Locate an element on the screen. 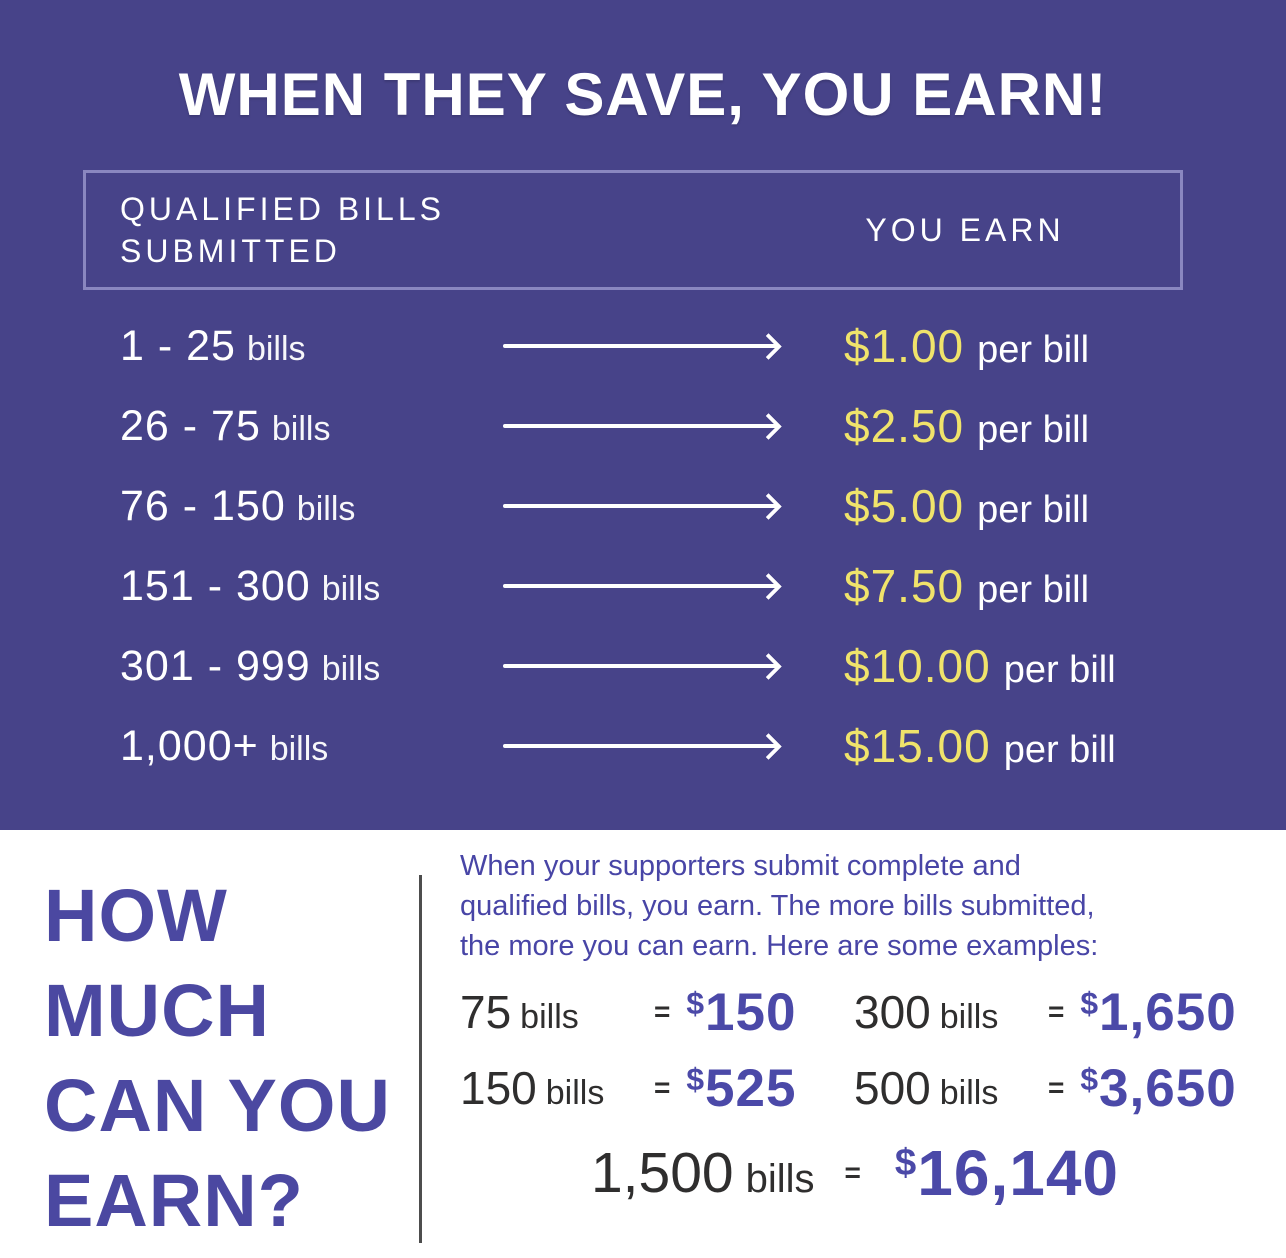 The image size is (1286, 1258). bills-range: 1 - 25 bills is located at coordinates (311, 346).